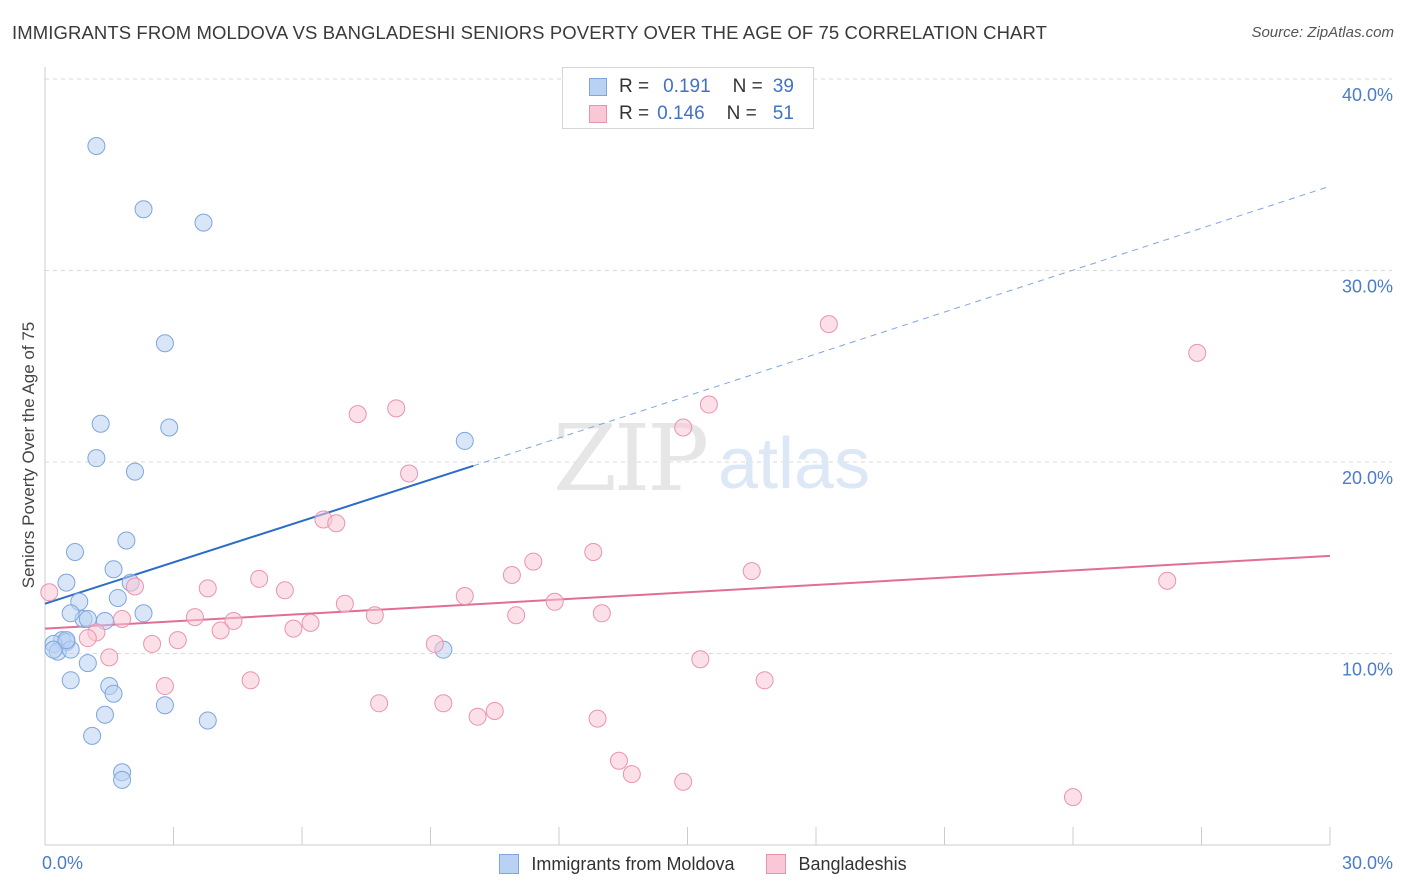  What do you see at coordinates (633, 863) in the screenshot?
I see `legend-label-moldova: Immigrants from Moldova` at bounding box center [633, 863].